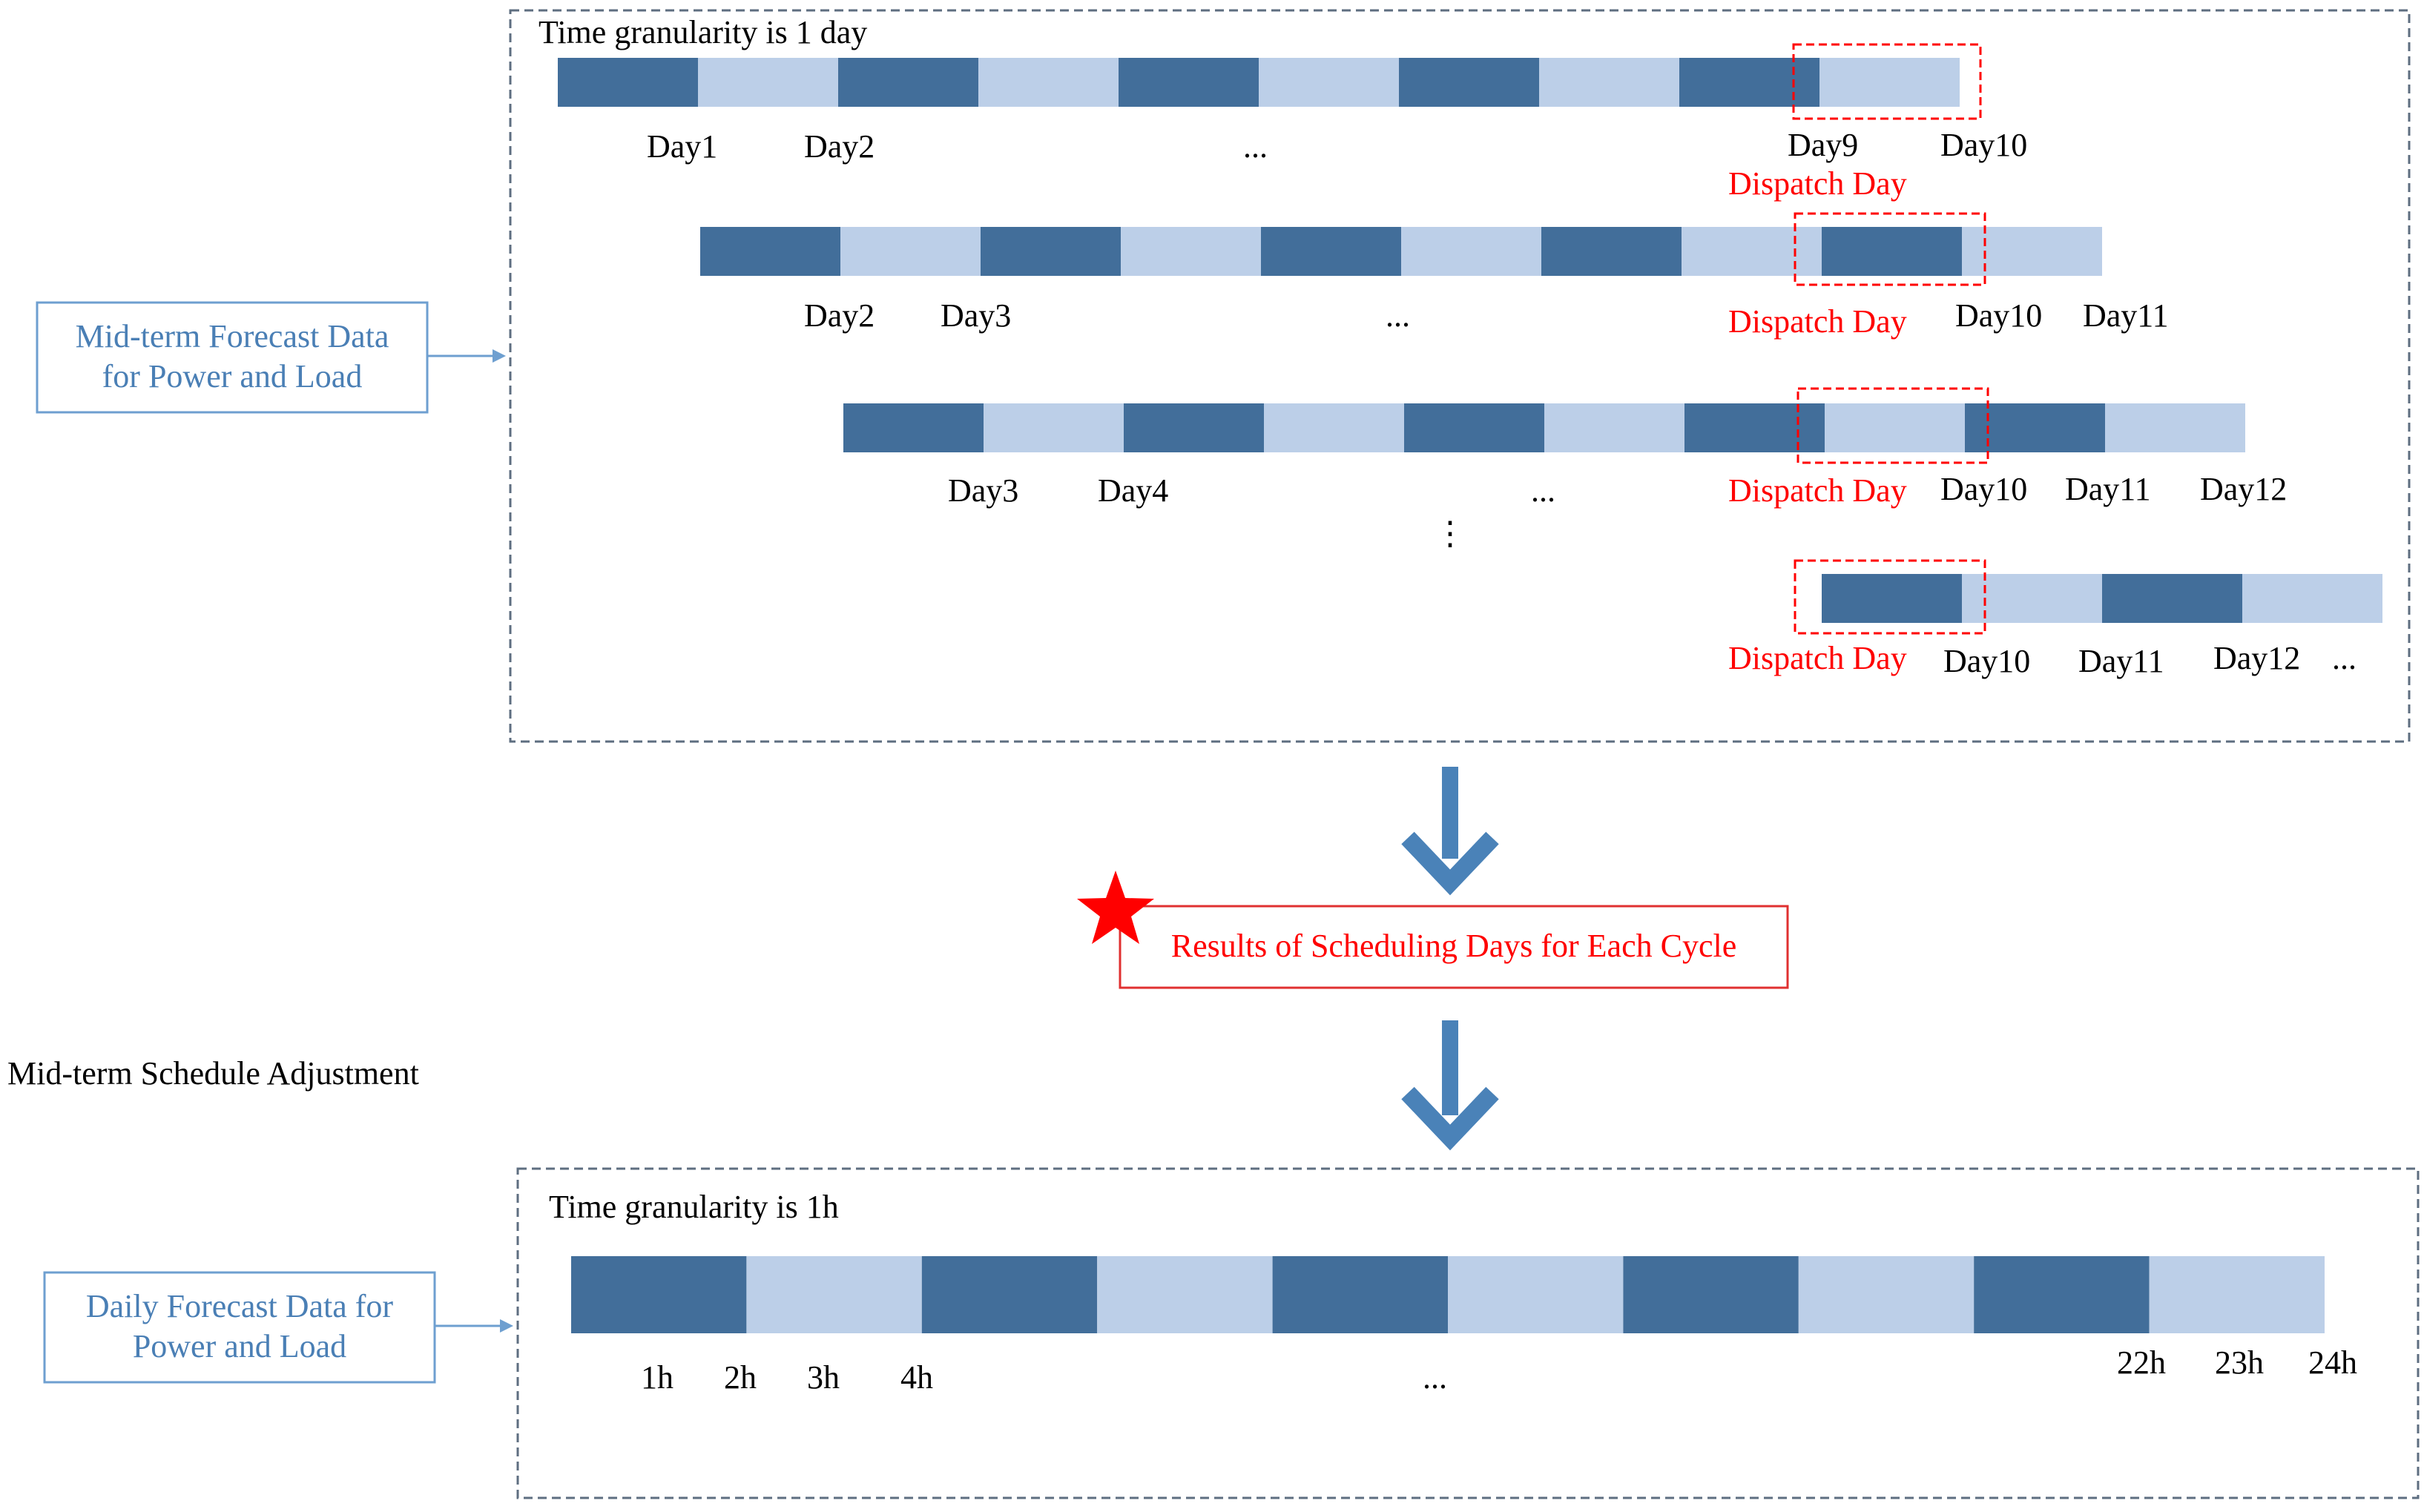 The width and height of the screenshot is (2424, 1512). What do you see at coordinates (2243, 489) in the screenshot?
I see `cycle3-day-label: Day12` at bounding box center [2243, 489].